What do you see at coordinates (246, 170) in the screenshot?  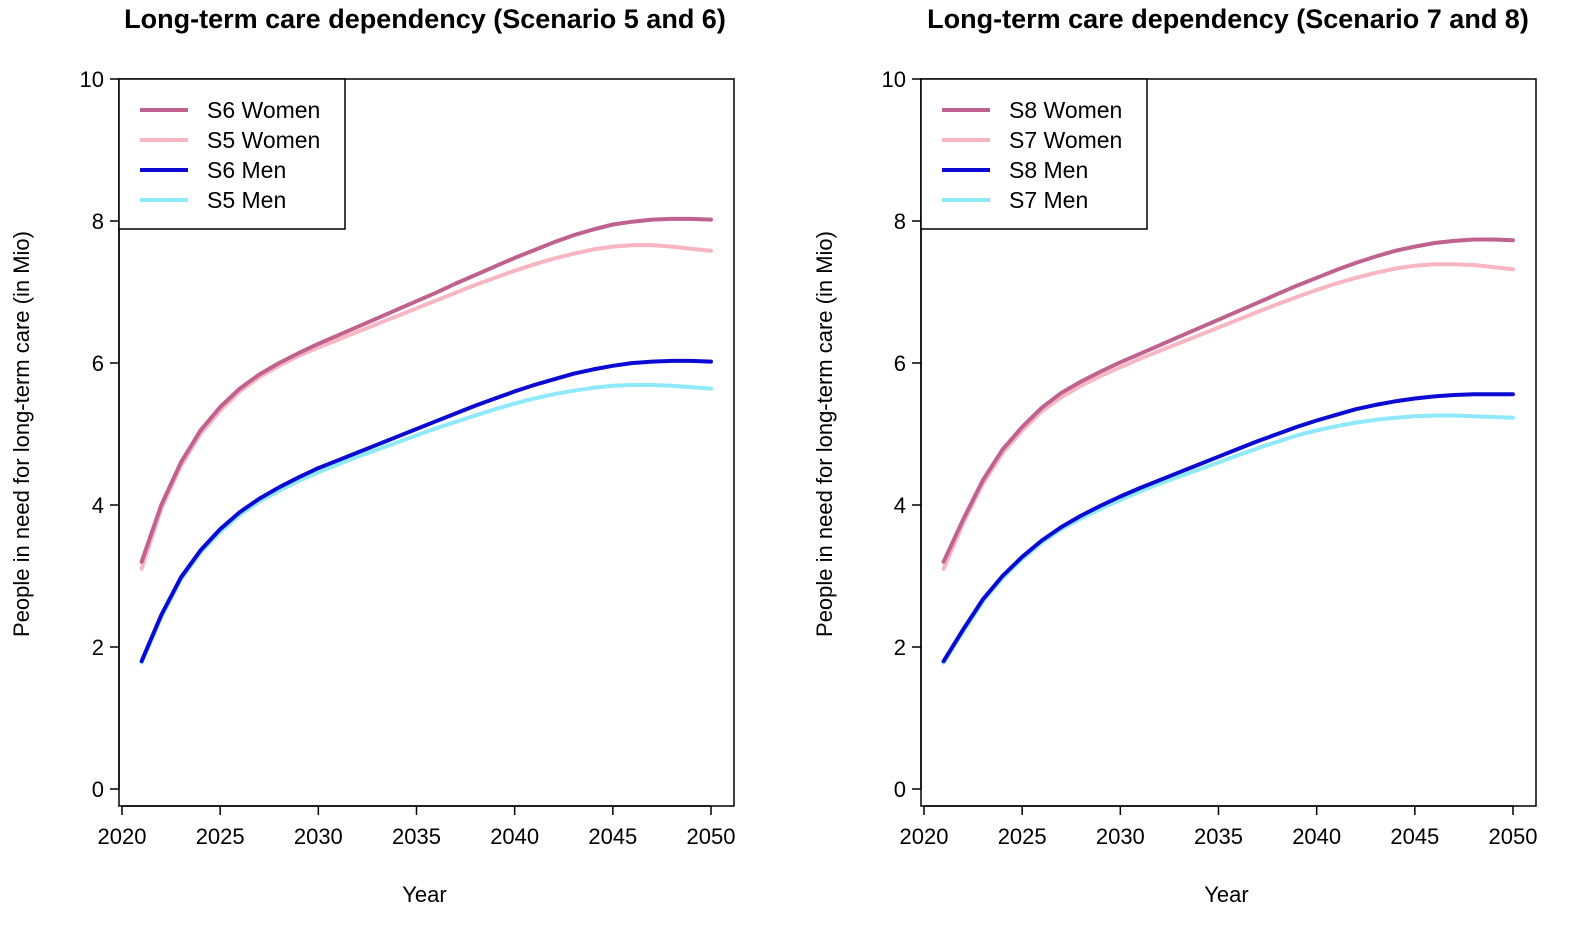 I see `legend-label: S6 Men` at bounding box center [246, 170].